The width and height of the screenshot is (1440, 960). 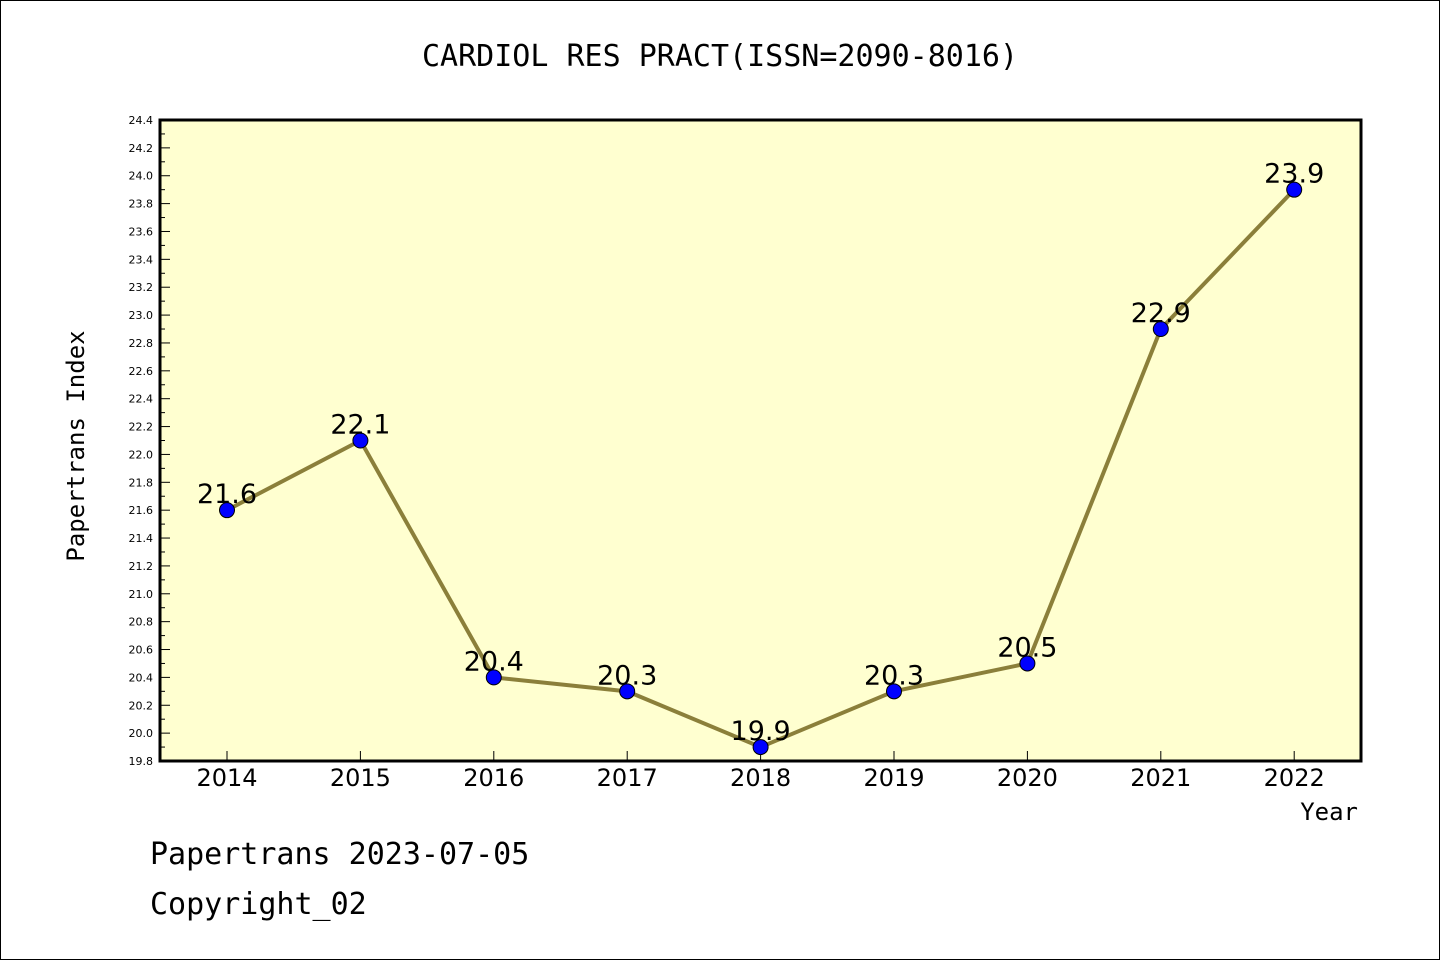 What do you see at coordinates (1027, 647) in the screenshot?
I see `data-label: 20.5` at bounding box center [1027, 647].